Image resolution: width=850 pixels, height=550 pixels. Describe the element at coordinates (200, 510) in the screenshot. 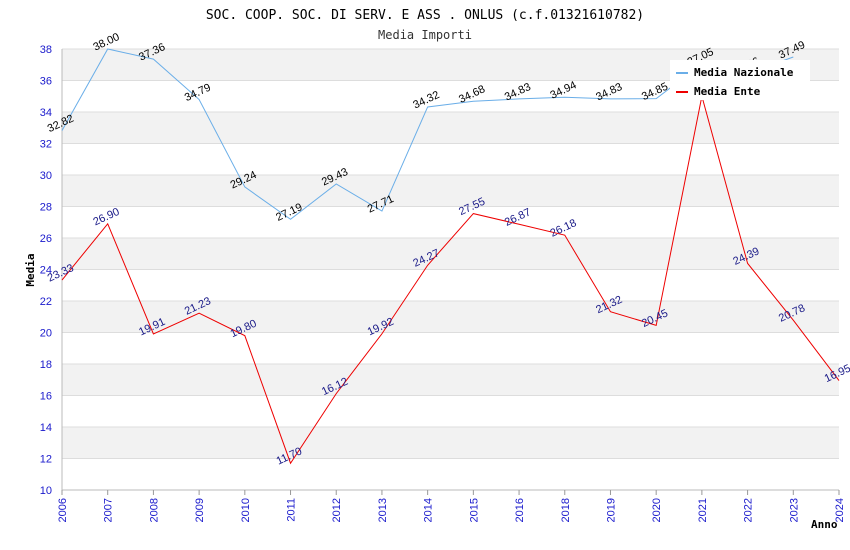

I see `x-tick-label: 2009` at that location.